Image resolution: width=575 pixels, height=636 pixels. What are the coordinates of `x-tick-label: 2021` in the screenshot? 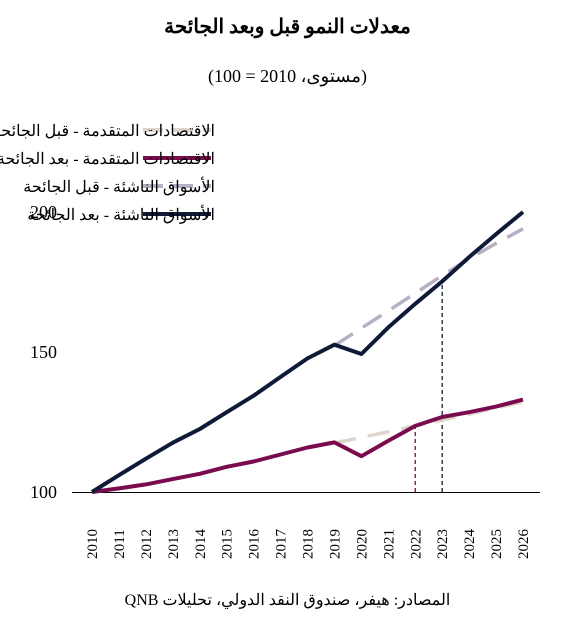 It's located at (389, 544).